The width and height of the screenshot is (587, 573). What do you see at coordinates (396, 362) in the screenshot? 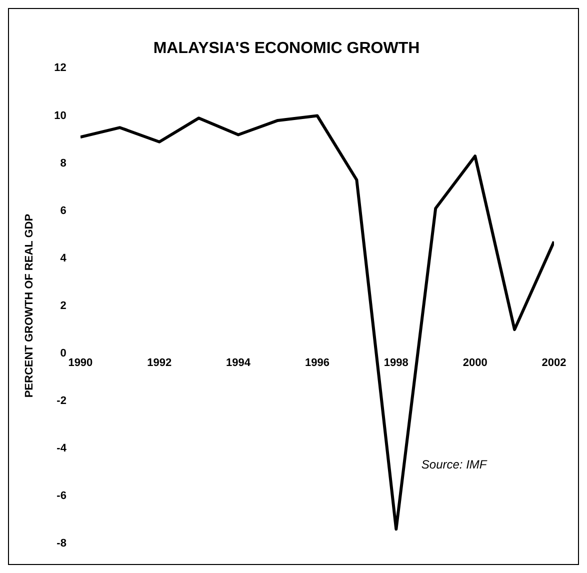
I see `x-tick-label: 1998` at bounding box center [396, 362].